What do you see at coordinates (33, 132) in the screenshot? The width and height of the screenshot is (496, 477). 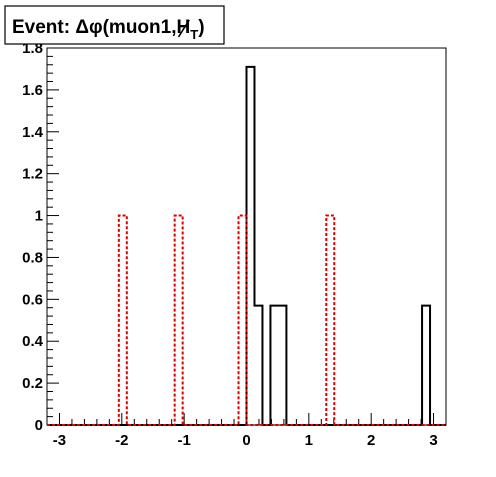 I see `y-tick-label: 1.4` at bounding box center [33, 132].